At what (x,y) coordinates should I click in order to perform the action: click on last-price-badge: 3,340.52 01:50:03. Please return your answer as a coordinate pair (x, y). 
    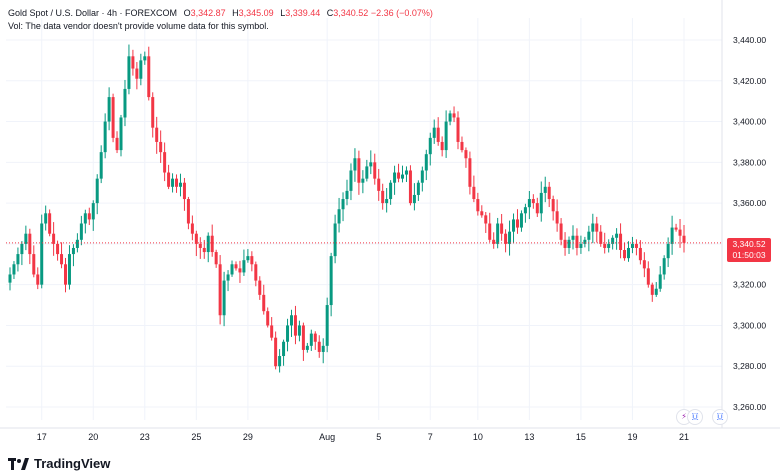
    Looking at the image, I should click on (749, 250).